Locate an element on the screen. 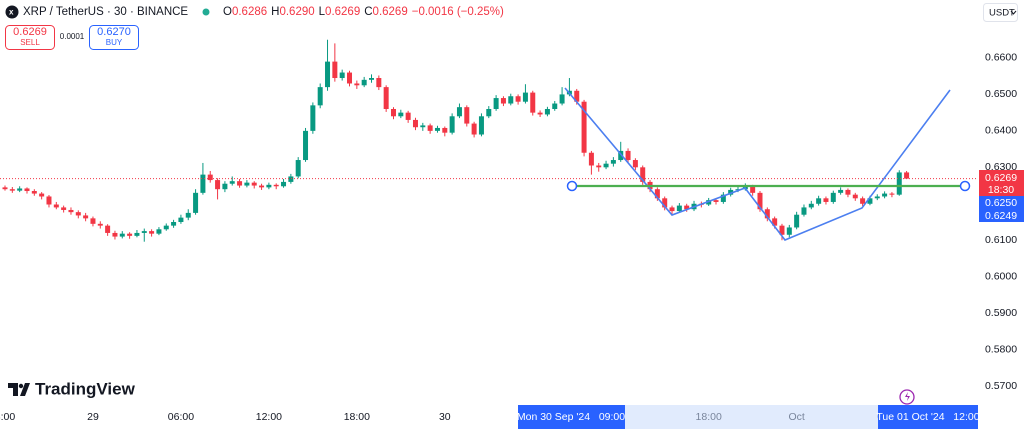 This screenshot has width=1024, height=429. y-tick-label: 0.6400 is located at coordinates (1001, 131).